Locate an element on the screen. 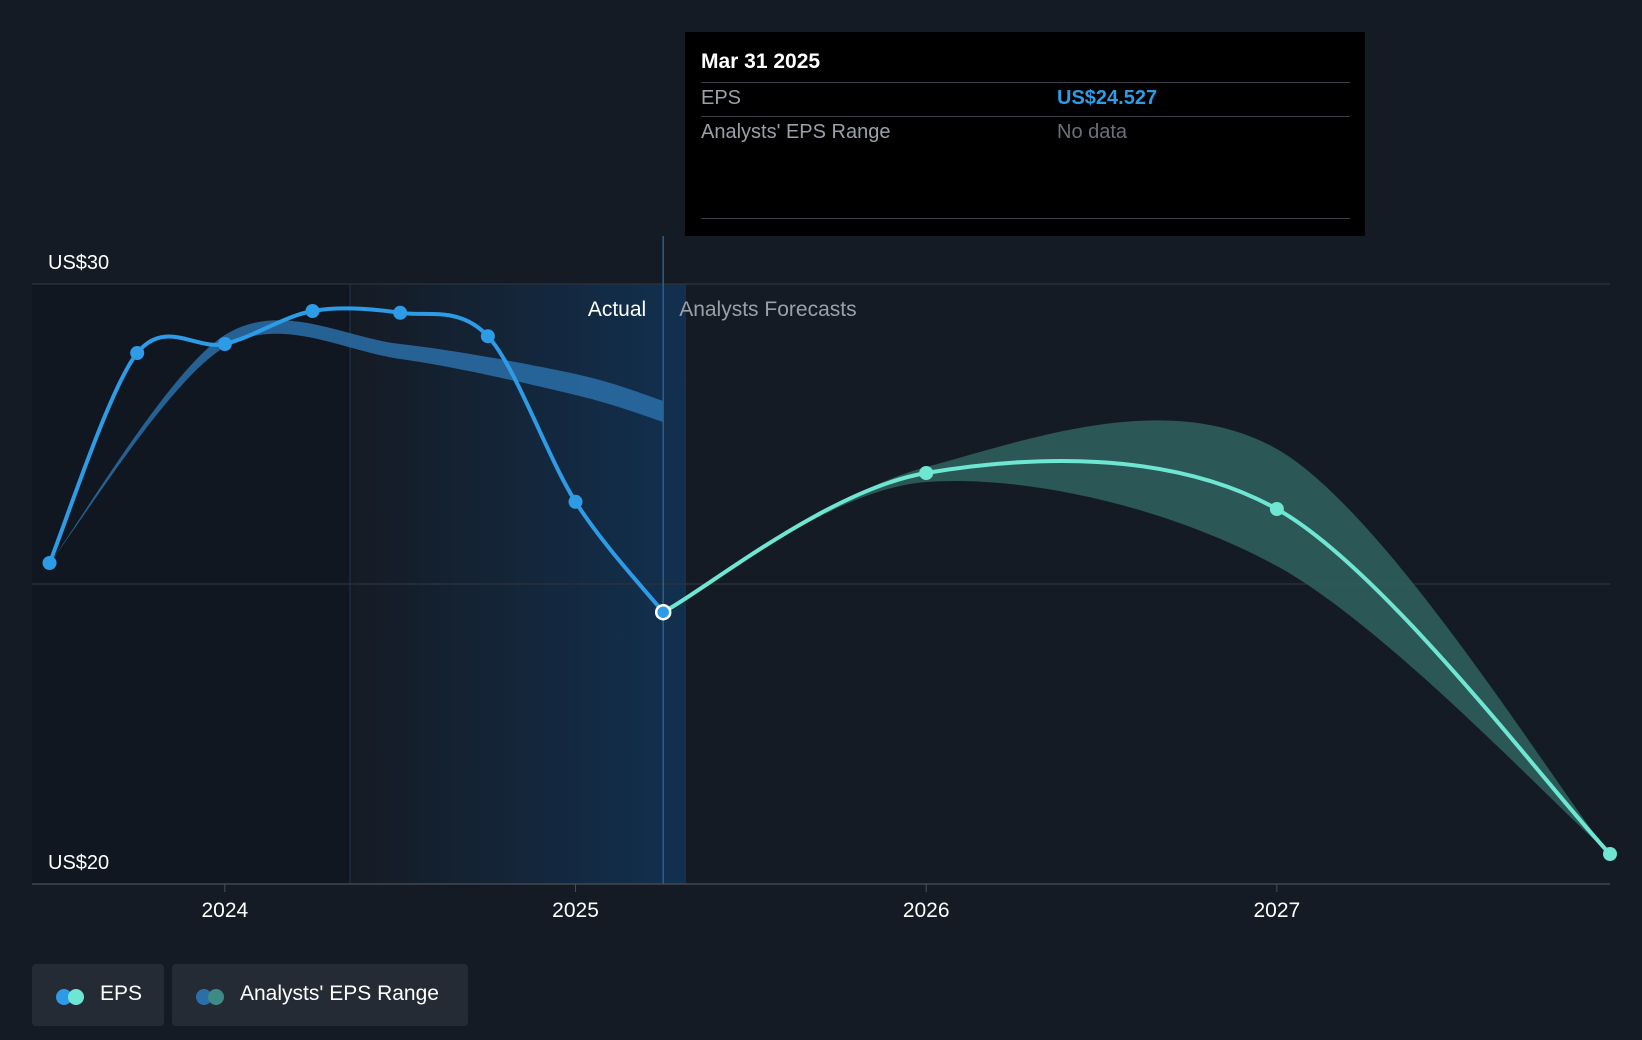  tooltip-date: Mar 31 2025 is located at coordinates (761, 61).